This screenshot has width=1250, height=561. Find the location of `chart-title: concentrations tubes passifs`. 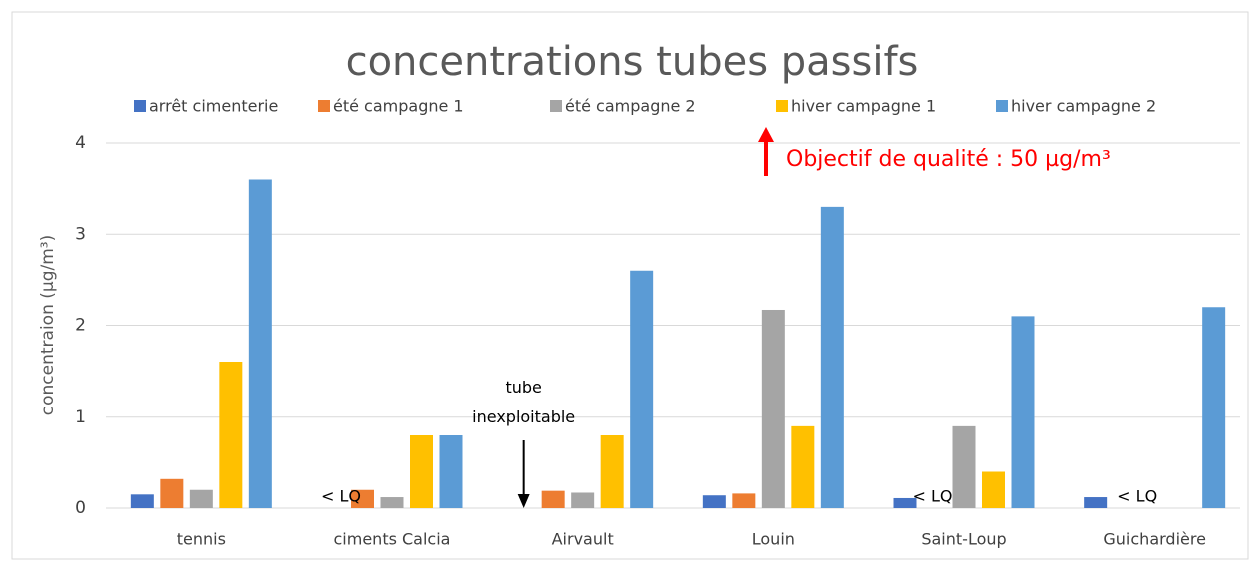

chart-title: concentrations tubes passifs is located at coordinates (632, 62).